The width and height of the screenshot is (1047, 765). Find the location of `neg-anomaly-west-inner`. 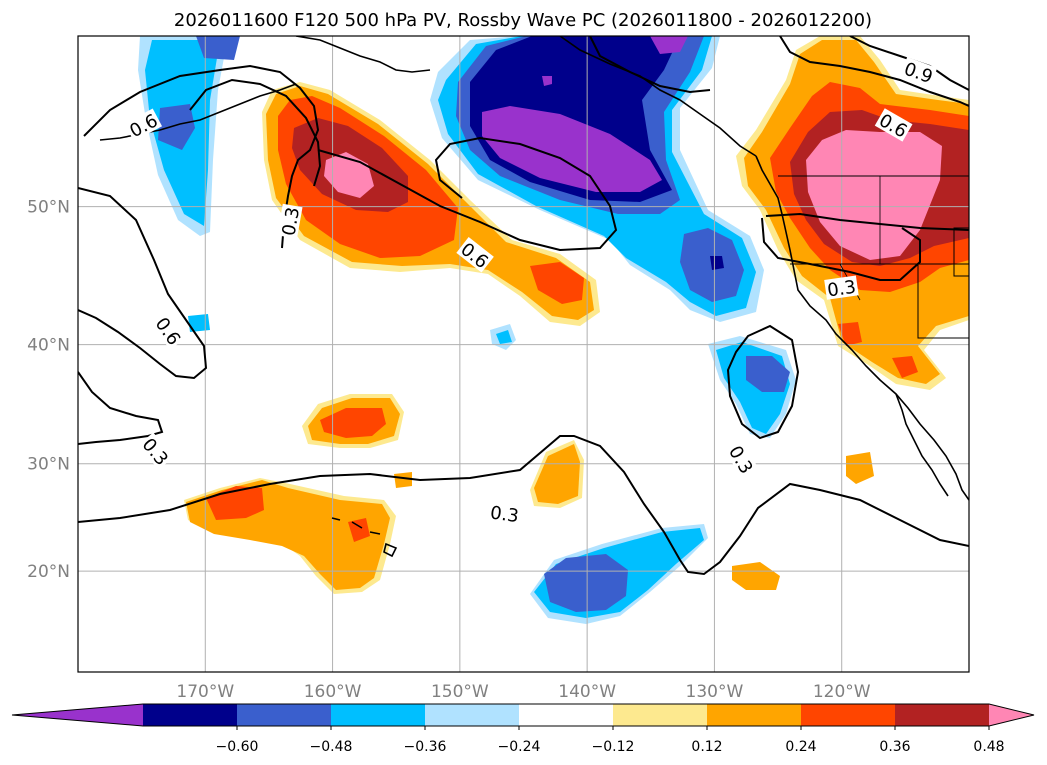

neg-anomaly-west-inner is located at coordinates (176, 127).